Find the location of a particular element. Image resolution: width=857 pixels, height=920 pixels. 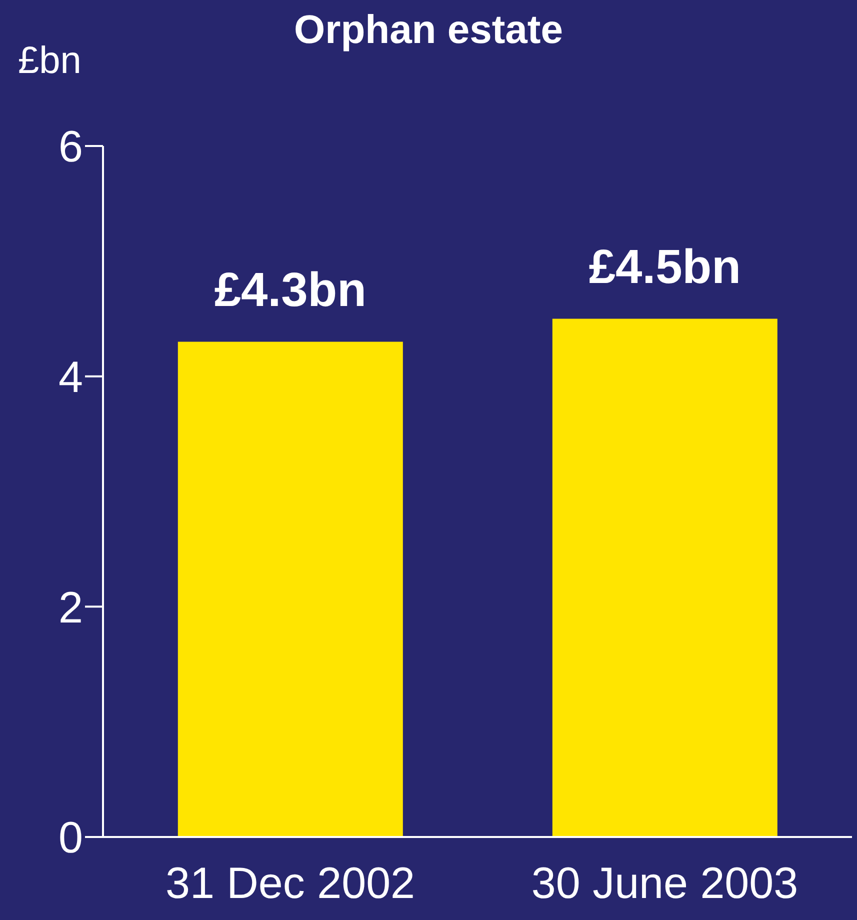

y-tick-label: 6 is located at coordinates (70, 147).